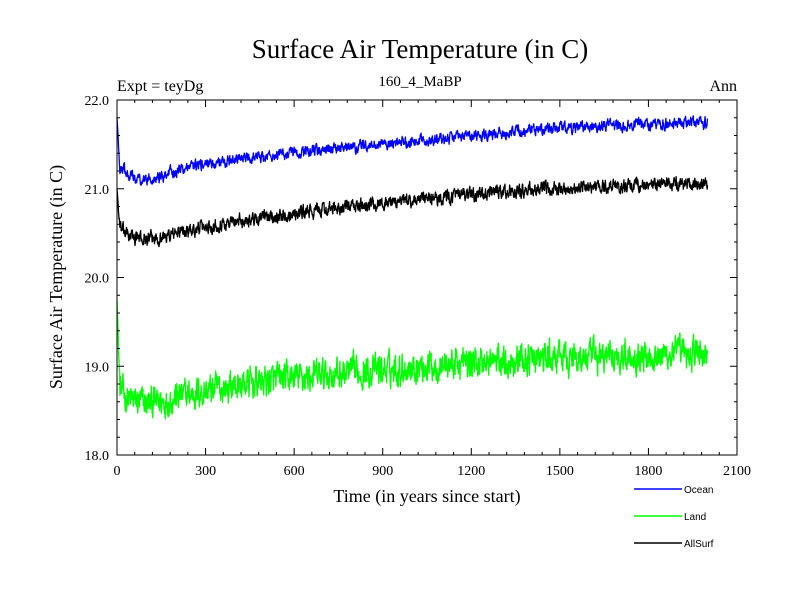 The image size is (800, 600). What do you see at coordinates (471, 471) in the screenshot?
I see `x-tick-label: 1200` at bounding box center [471, 471].